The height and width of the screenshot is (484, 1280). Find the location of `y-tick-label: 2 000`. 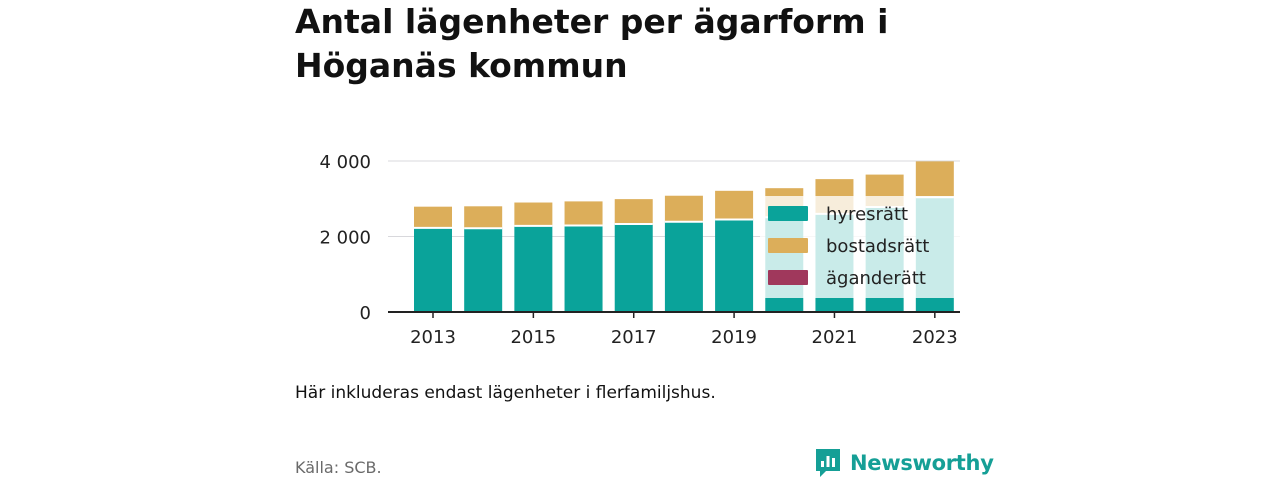

y-tick-label: 2 000 is located at coordinates (345, 238).